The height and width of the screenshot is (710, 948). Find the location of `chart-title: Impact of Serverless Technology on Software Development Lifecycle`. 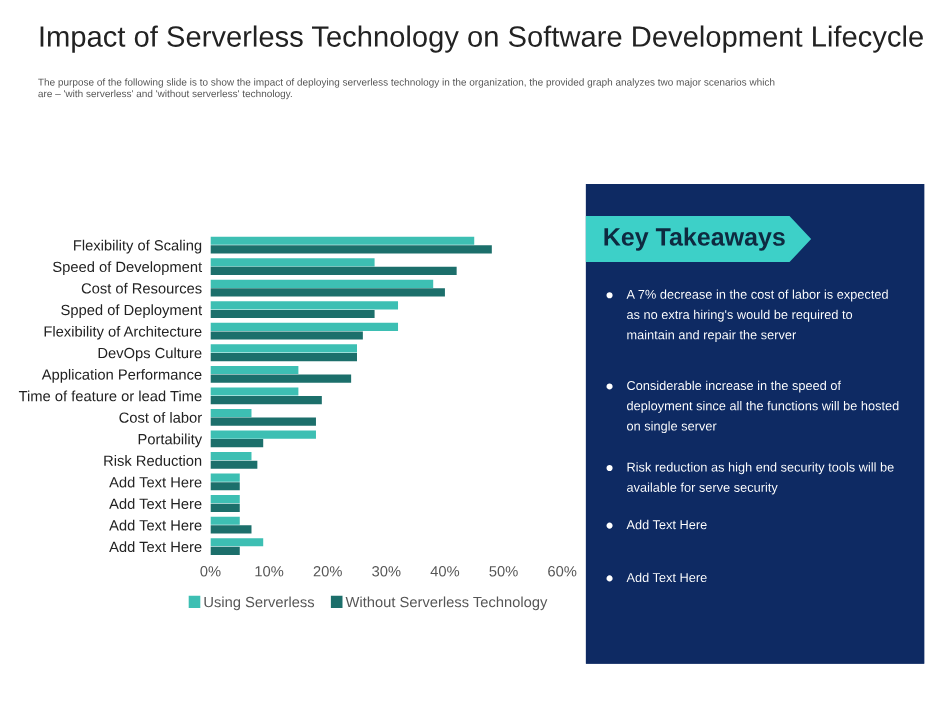

chart-title: Impact of Serverless Technology on Software Development Lifecycle is located at coordinates (481, 39).